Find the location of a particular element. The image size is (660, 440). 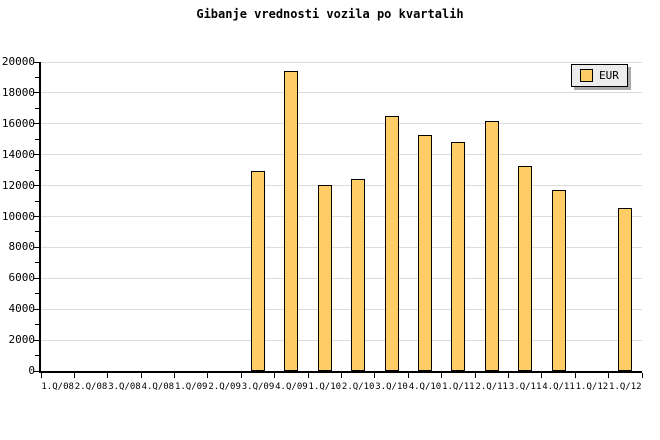

x-tick-label: 4.Q/09 is located at coordinates (291, 387).